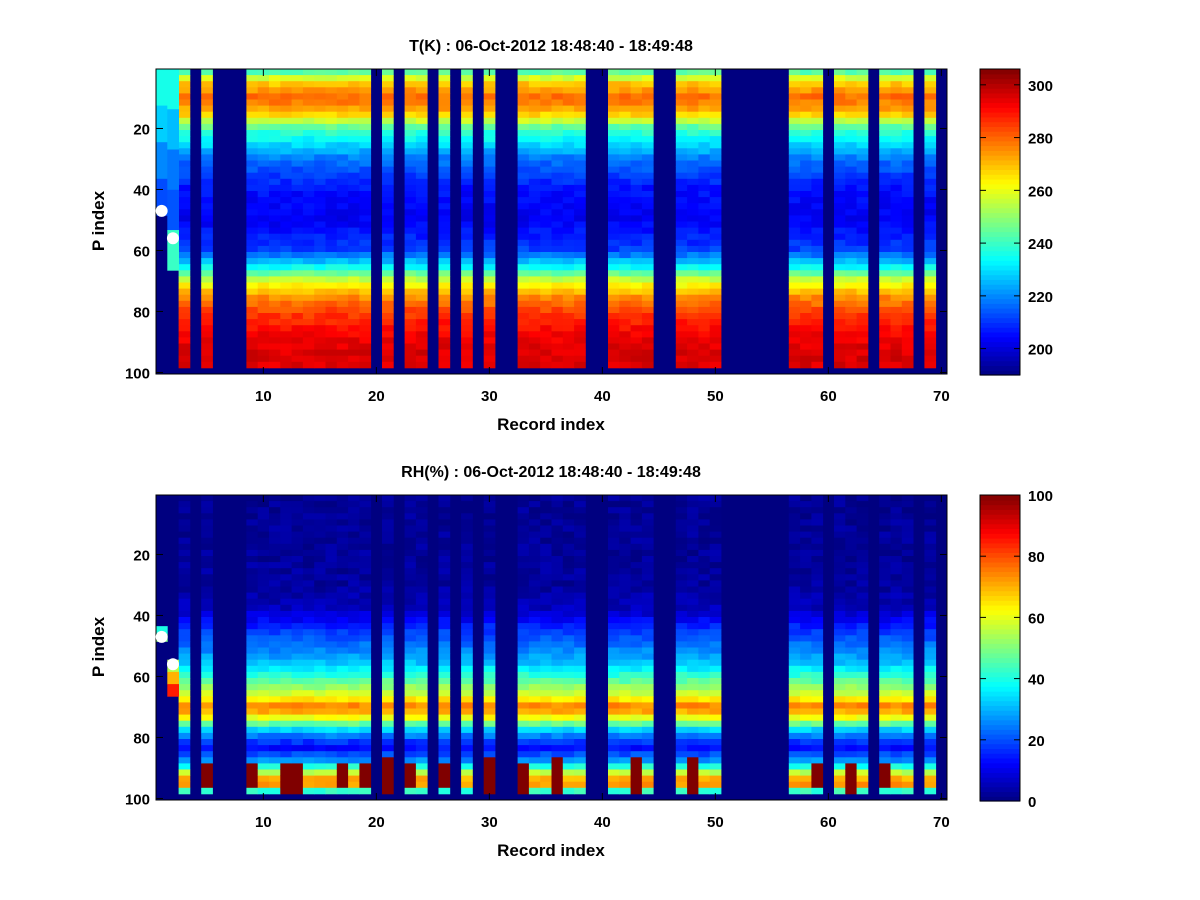 This screenshot has height=900, width=1200. Describe the element at coordinates (828, 396) in the screenshot. I see `x-tick-label: 60` at that location.